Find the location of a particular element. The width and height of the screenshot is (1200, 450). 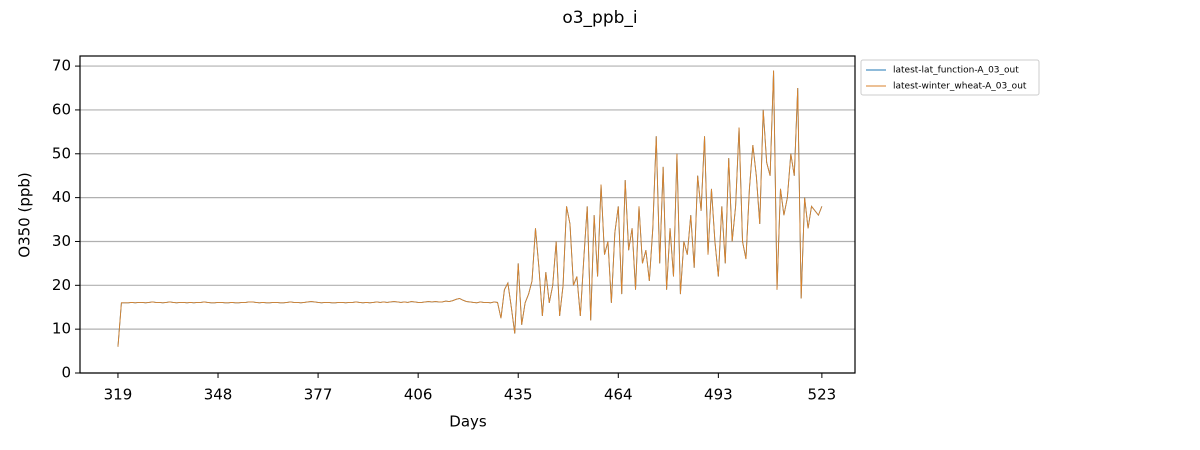

x-tick-label: 435 is located at coordinates (518, 395).